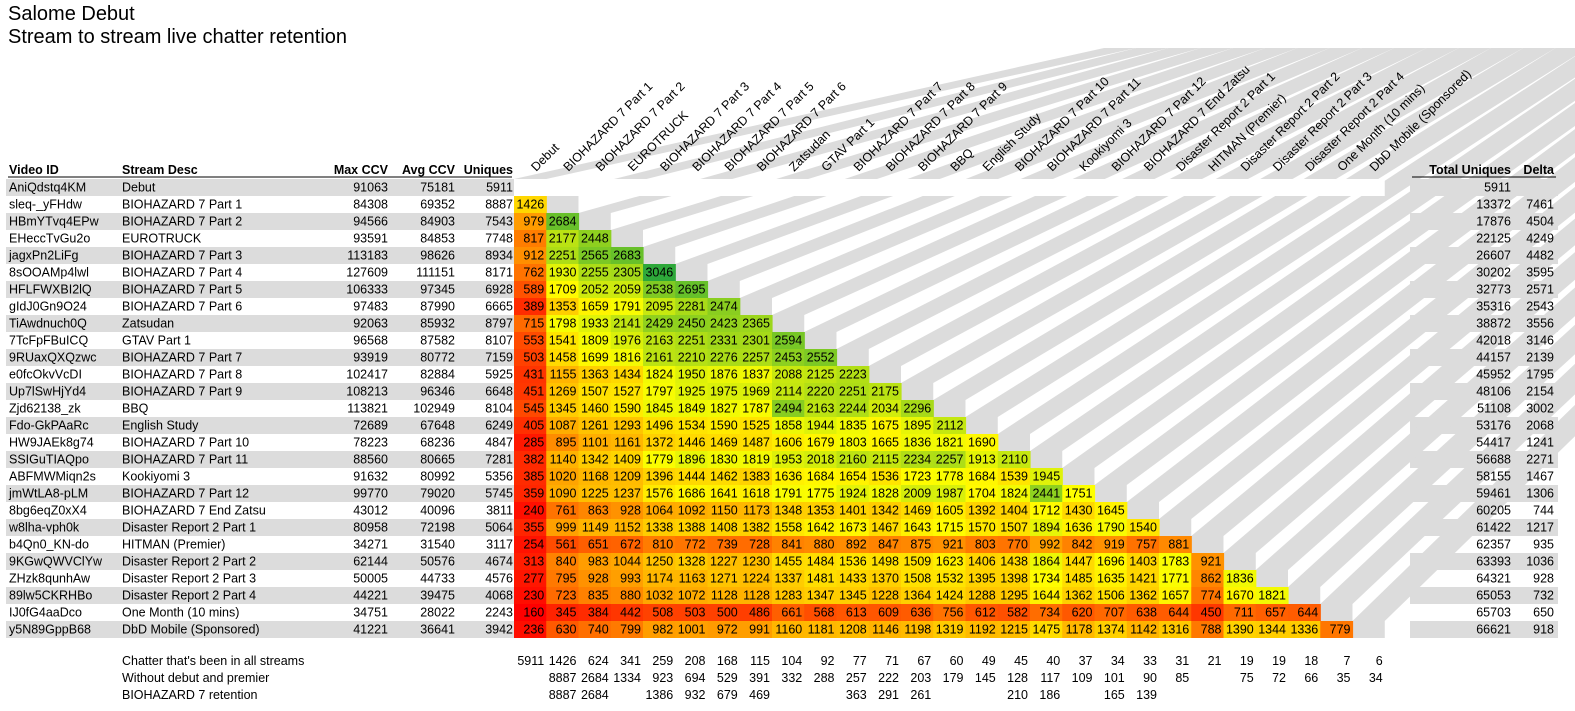 The height and width of the screenshot is (711, 1575). Describe the element at coordinates (724, 307) in the screenshot. I see `heatmap-cell-value: 2474` at that location.